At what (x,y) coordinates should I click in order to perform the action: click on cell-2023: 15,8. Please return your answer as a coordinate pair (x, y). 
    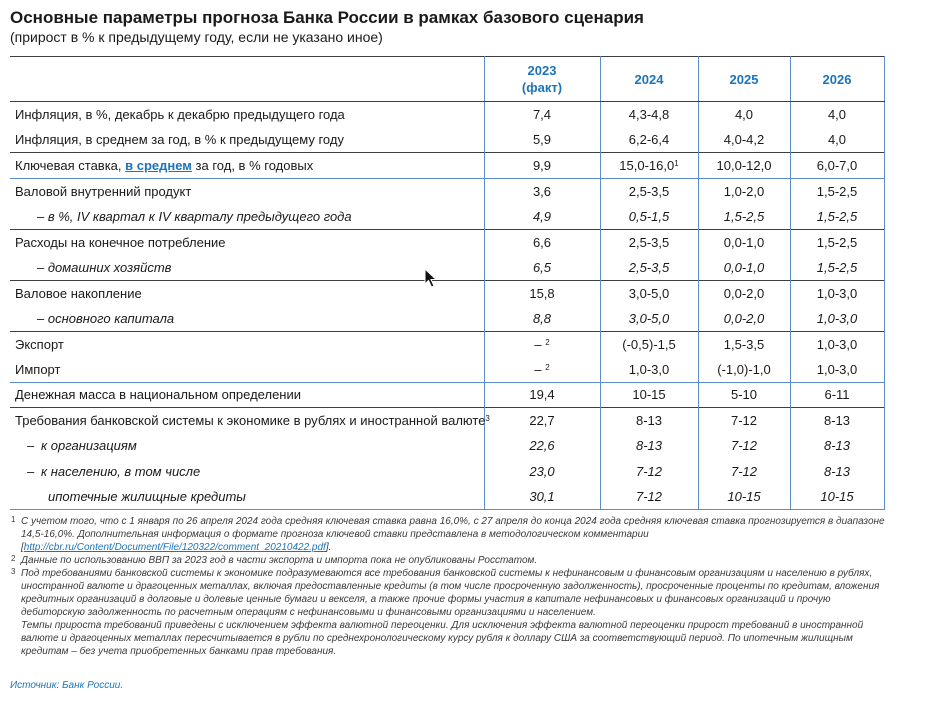
    Looking at the image, I should click on (542, 292).